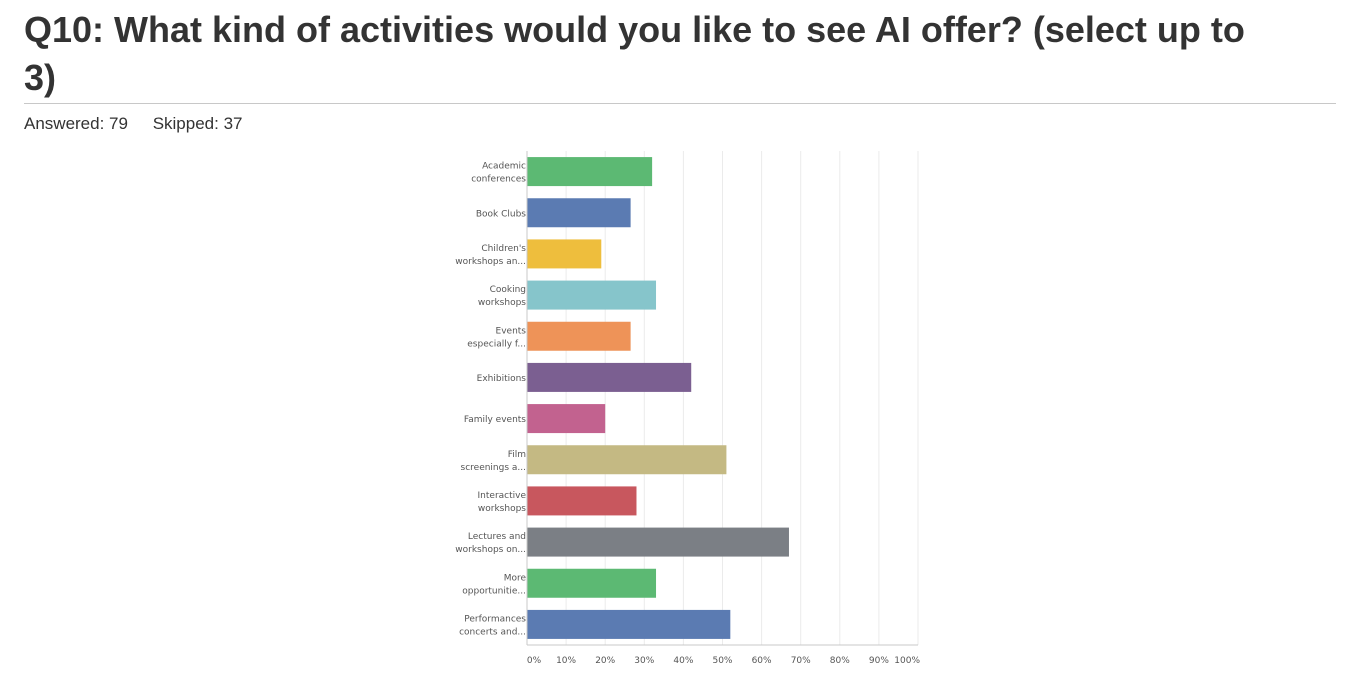 This screenshot has width=1358, height=696. Describe the element at coordinates (143, 124) in the screenshot. I see `response-stats: Answered: 79 Skipped: 37` at that location.